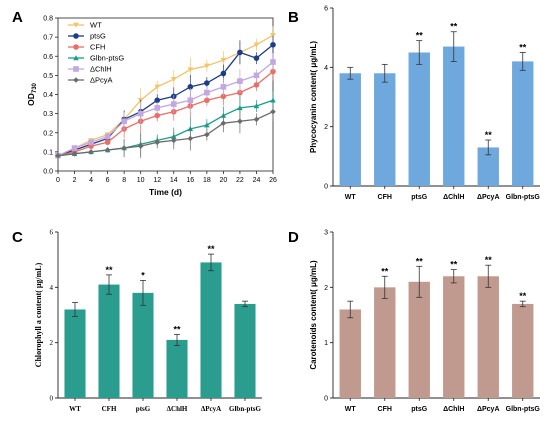 The width and height of the screenshot is (550, 425). What do you see at coordinates (165, 192) in the screenshot?
I see `panel-a-xlabel: Time (d)` at bounding box center [165, 192].